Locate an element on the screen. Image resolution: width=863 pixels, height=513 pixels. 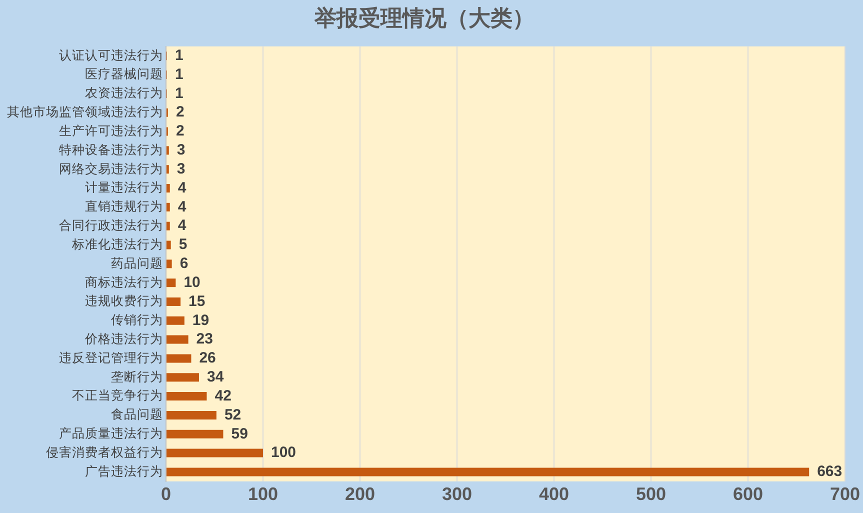
data-label: 100 is located at coordinates (283, 453).